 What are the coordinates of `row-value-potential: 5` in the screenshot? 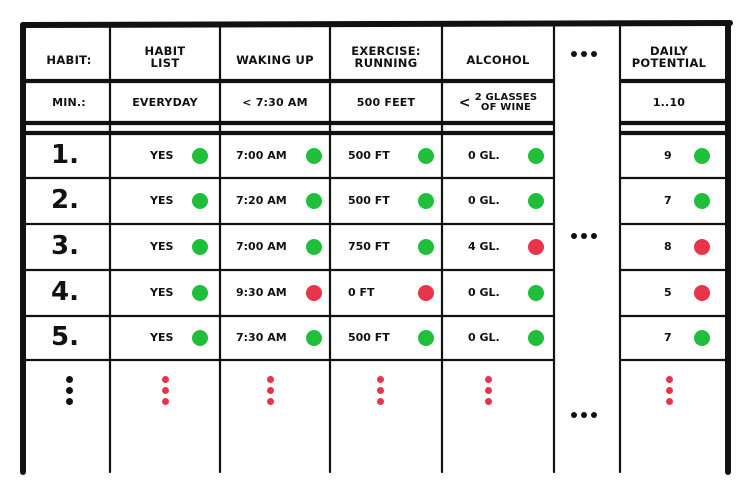 It's located at (668, 293).